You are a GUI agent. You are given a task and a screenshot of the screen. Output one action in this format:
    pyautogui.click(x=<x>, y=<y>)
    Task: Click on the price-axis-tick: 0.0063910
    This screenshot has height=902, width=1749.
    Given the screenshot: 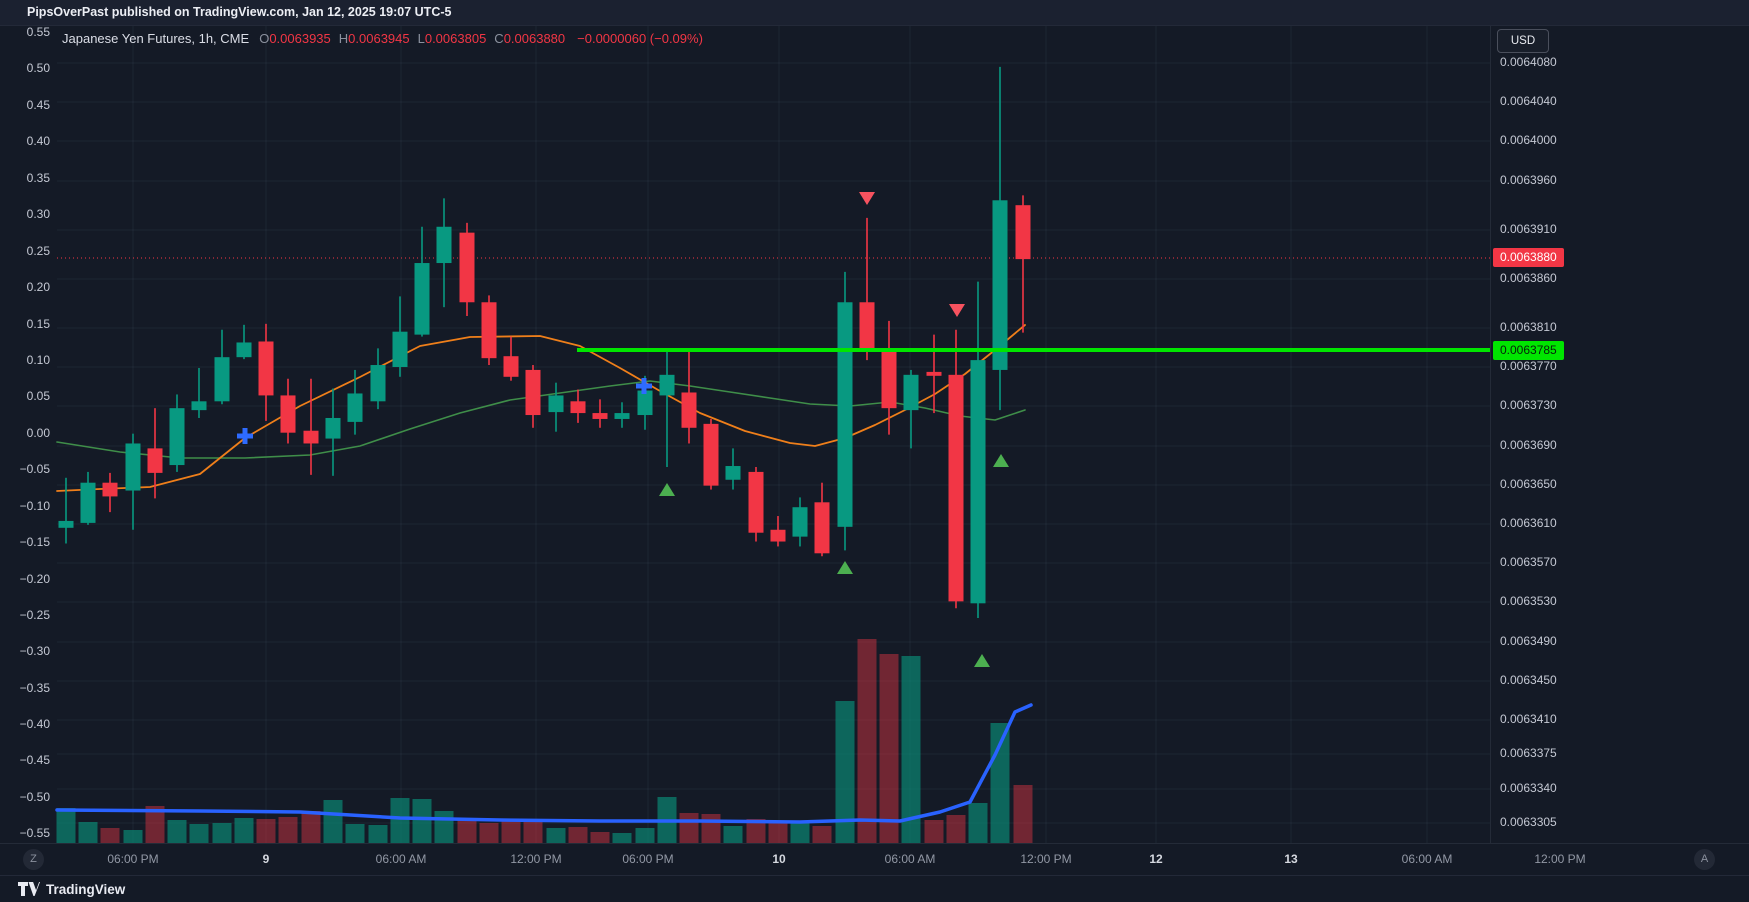 What is the action you would take?
    pyautogui.click(x=1528, y=229)
    